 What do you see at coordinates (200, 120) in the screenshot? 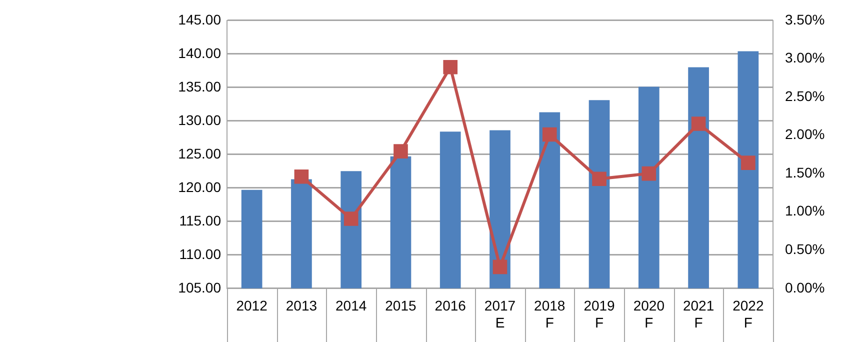
I see `y-tick-label: 130.00` at bounding box center [200, 120].